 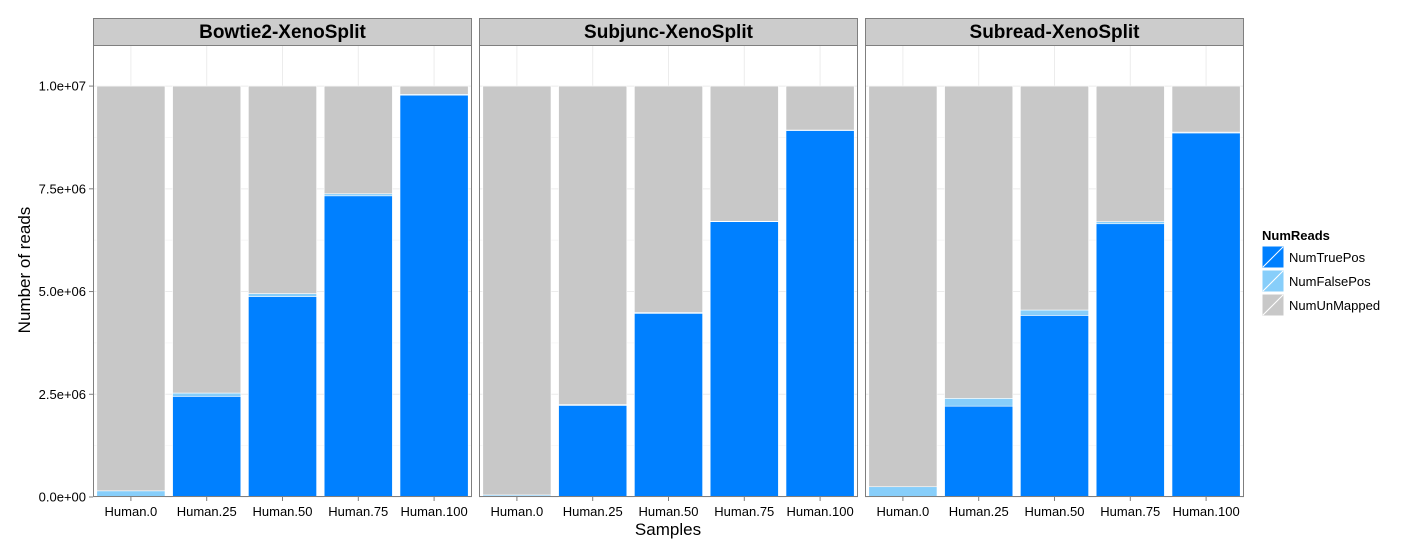 What do you see at coordinates (24, 270) in the screenshot?
I see `y-axis-title: Number of reads` at bounding box center [24, 270].